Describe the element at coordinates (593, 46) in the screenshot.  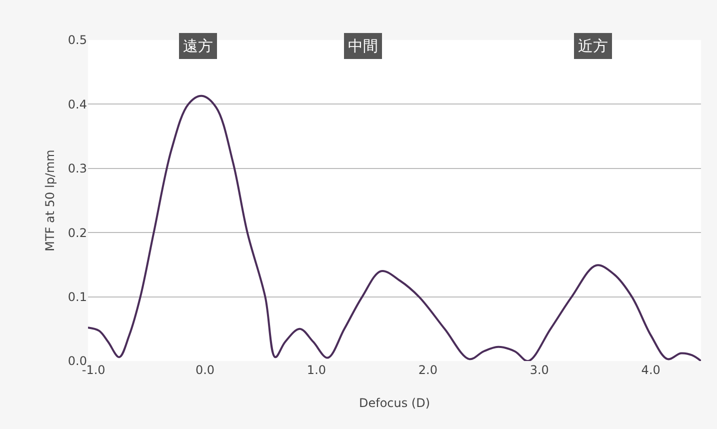
I see `annotation: 近方` at that location.